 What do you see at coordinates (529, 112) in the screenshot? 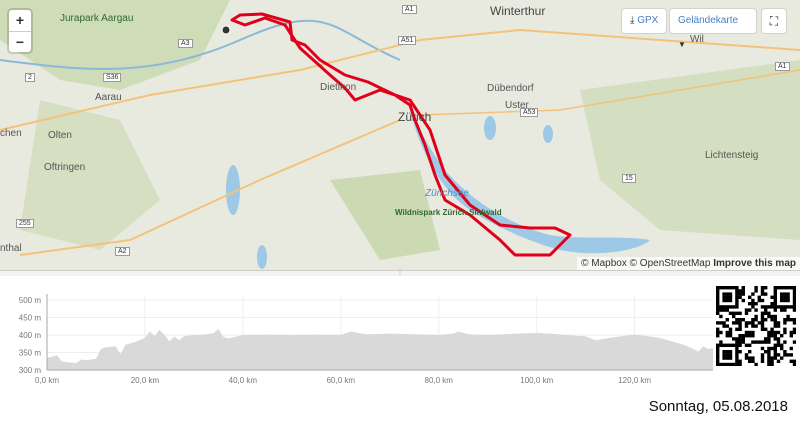
I see `road-label: A53` at bounding box center [529, 112].